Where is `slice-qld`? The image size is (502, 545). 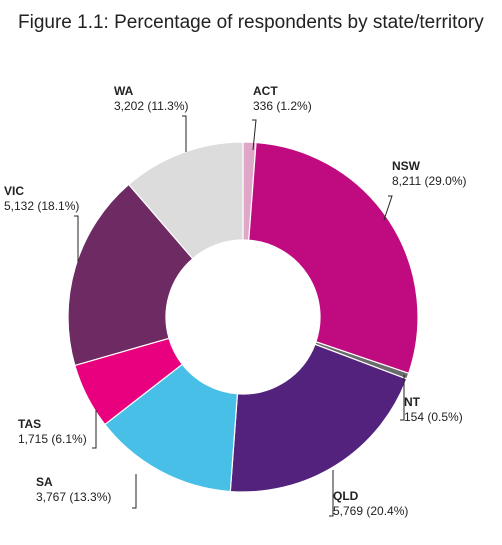 slice-qld is located at coordinates (318, 418).